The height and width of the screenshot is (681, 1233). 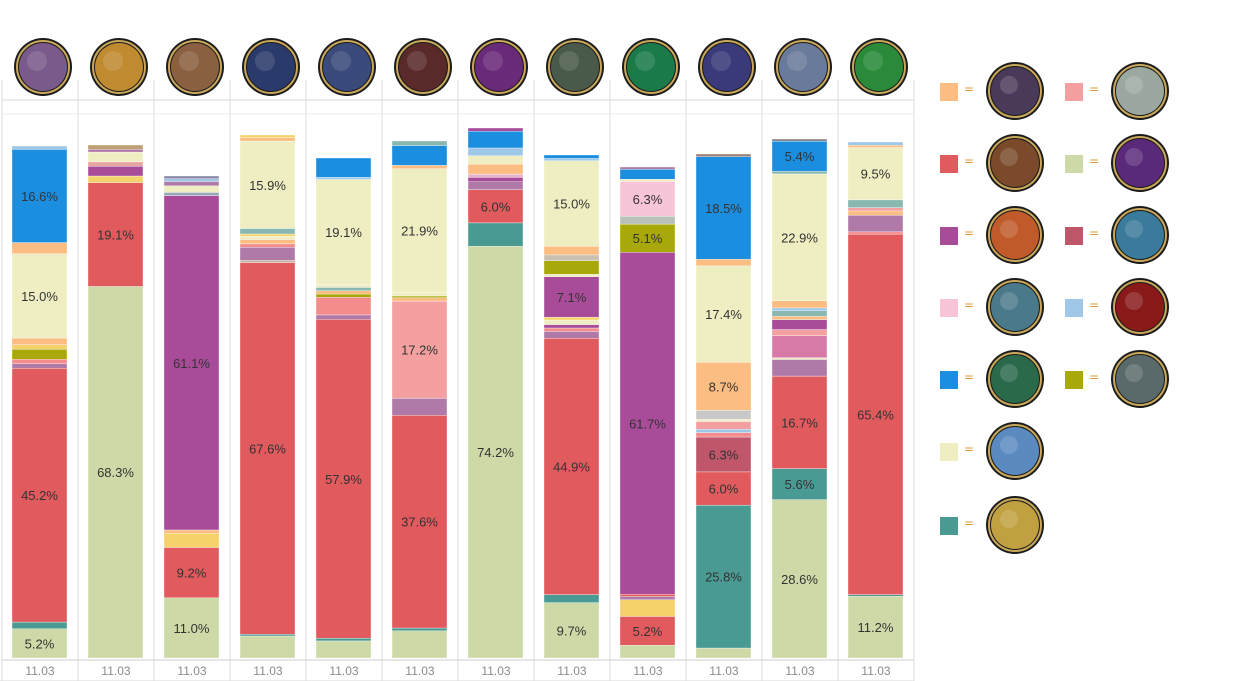 What do you see at coordinates (876, 174) in the screenshot?
I see `data-label: 9.5%` at bounding box center [876, 174].